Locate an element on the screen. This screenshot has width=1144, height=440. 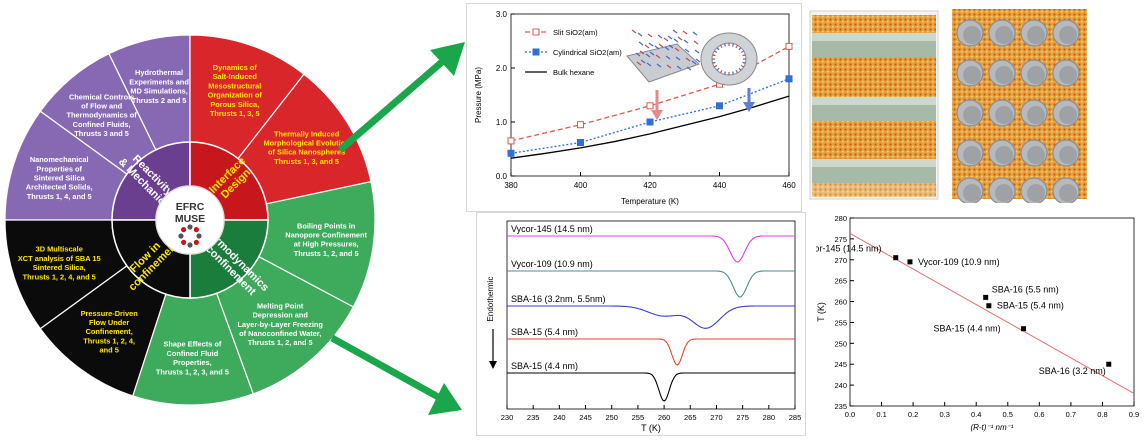
x-tick-label: 0.0 is located at coordinates (850, 414).